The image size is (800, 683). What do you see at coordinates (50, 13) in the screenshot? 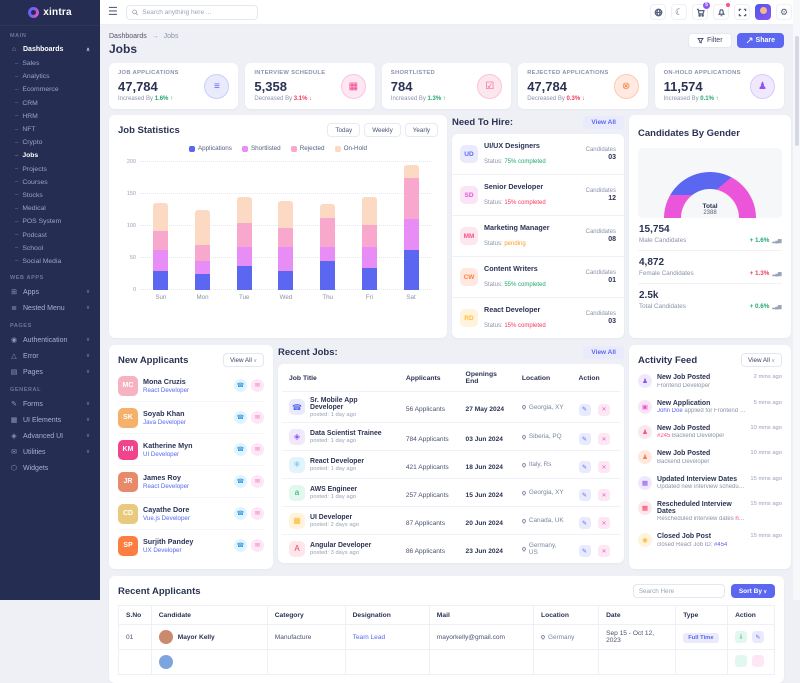
I see `app-logo: xintra` at bounding box center [50, 13].